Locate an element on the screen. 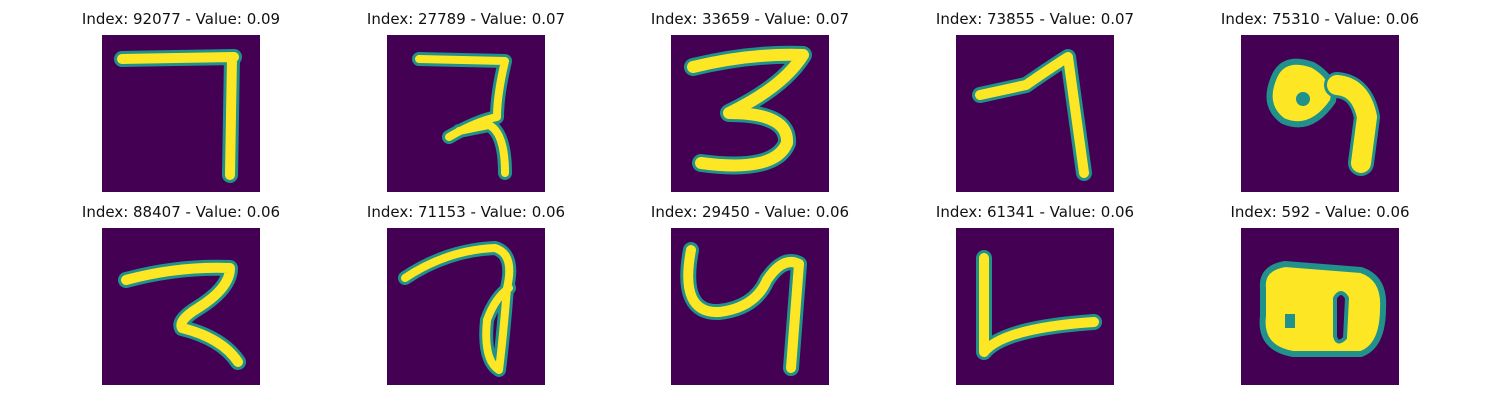 The height and width of the screenshot is (400, 1500). panel-title: Index: 33659 - Value: 0.07 is located at coordinates (750, 19).